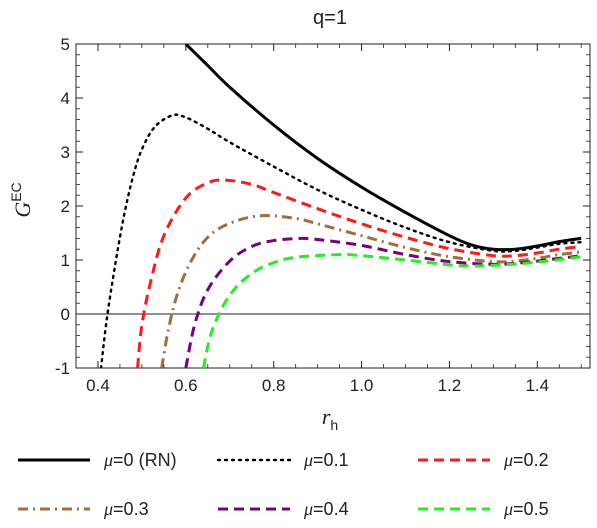 The width and height of the screenshot is (597, 528). Describe the element at coordinates (326, 460) in the screenshot. I see `legend-label-1: μ=0.1` at that location.